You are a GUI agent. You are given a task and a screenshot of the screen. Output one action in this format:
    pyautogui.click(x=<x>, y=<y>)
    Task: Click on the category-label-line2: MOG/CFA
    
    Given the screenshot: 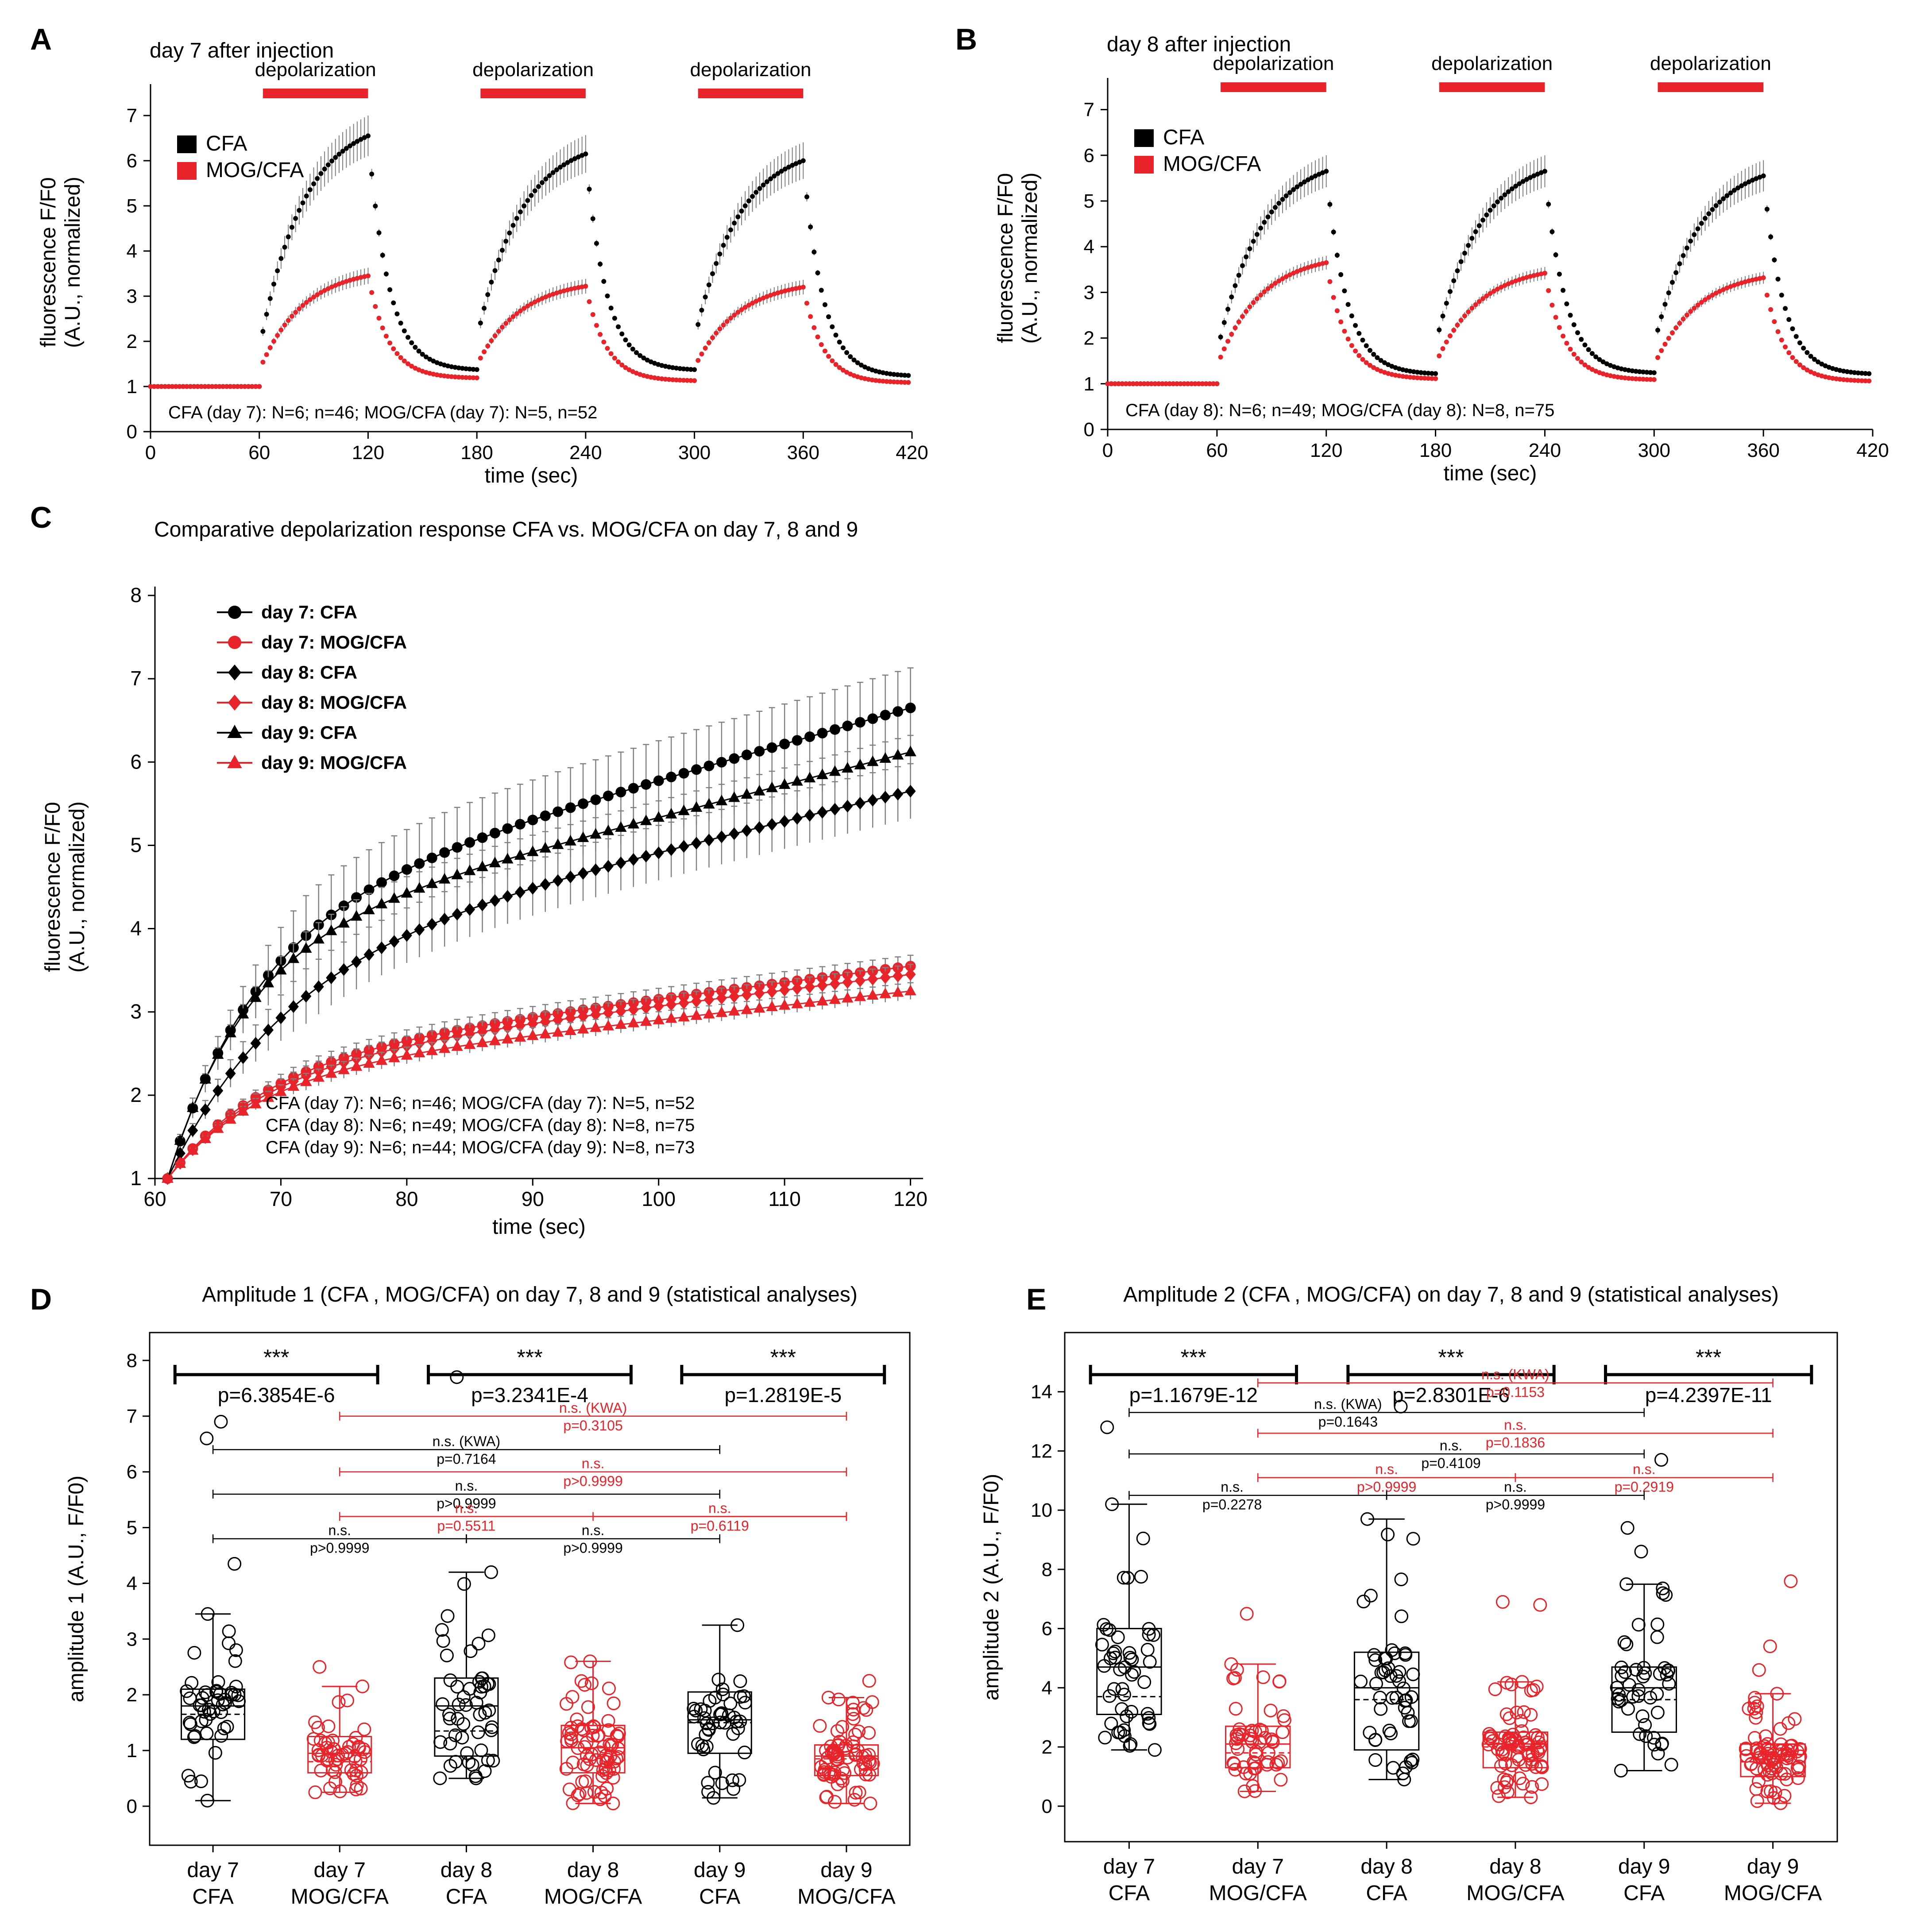 What is the action you would take?
    pyautogui.click(x=593, y=1897)
    